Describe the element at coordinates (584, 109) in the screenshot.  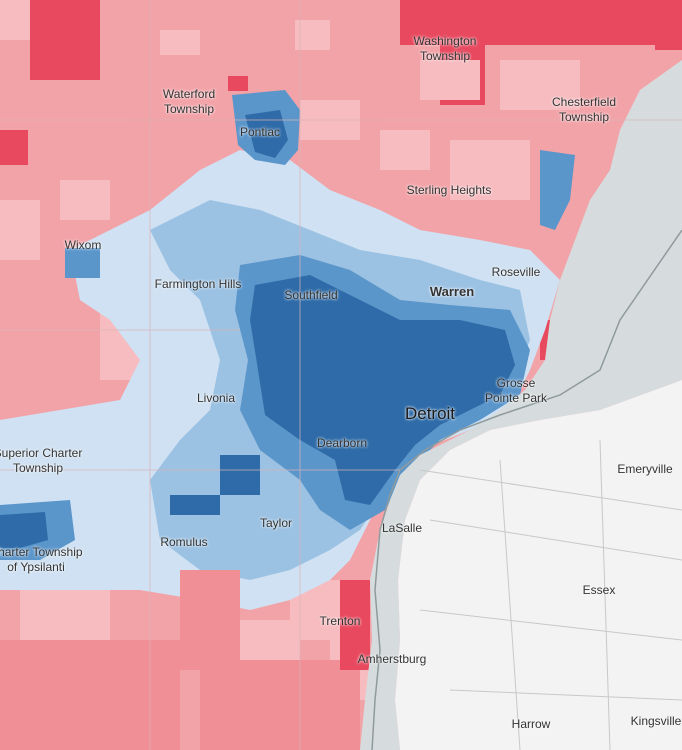
I see `label-chesterfield-township: Chesterfield Township` at that location.